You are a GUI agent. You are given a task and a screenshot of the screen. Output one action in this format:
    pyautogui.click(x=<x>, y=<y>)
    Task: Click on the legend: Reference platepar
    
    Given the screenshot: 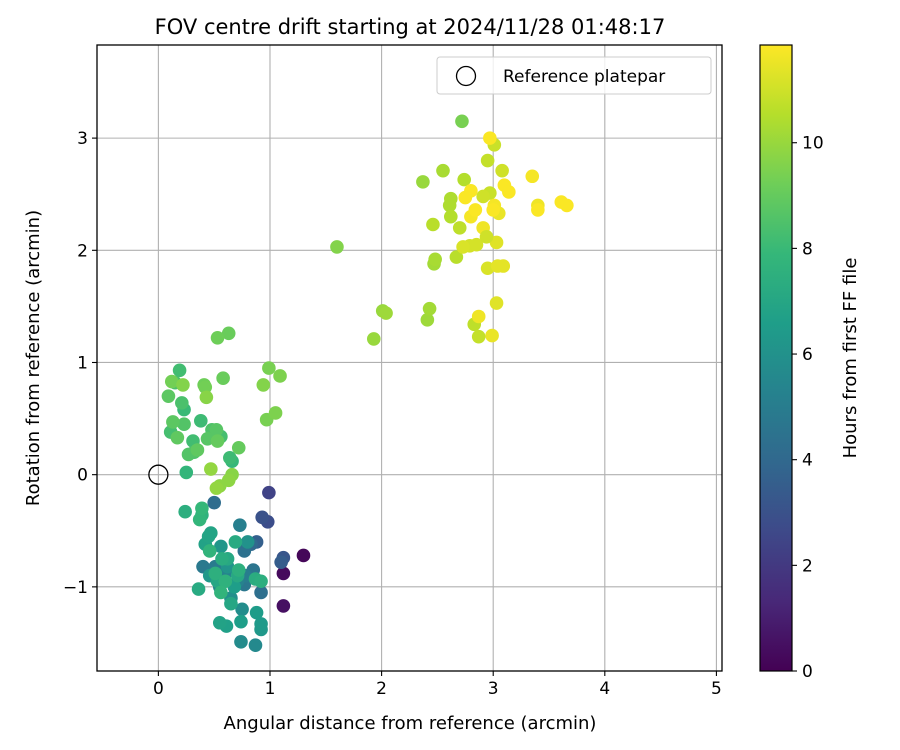 What is the action you would take?
    pyautogui.click(x=574, y=75)
    